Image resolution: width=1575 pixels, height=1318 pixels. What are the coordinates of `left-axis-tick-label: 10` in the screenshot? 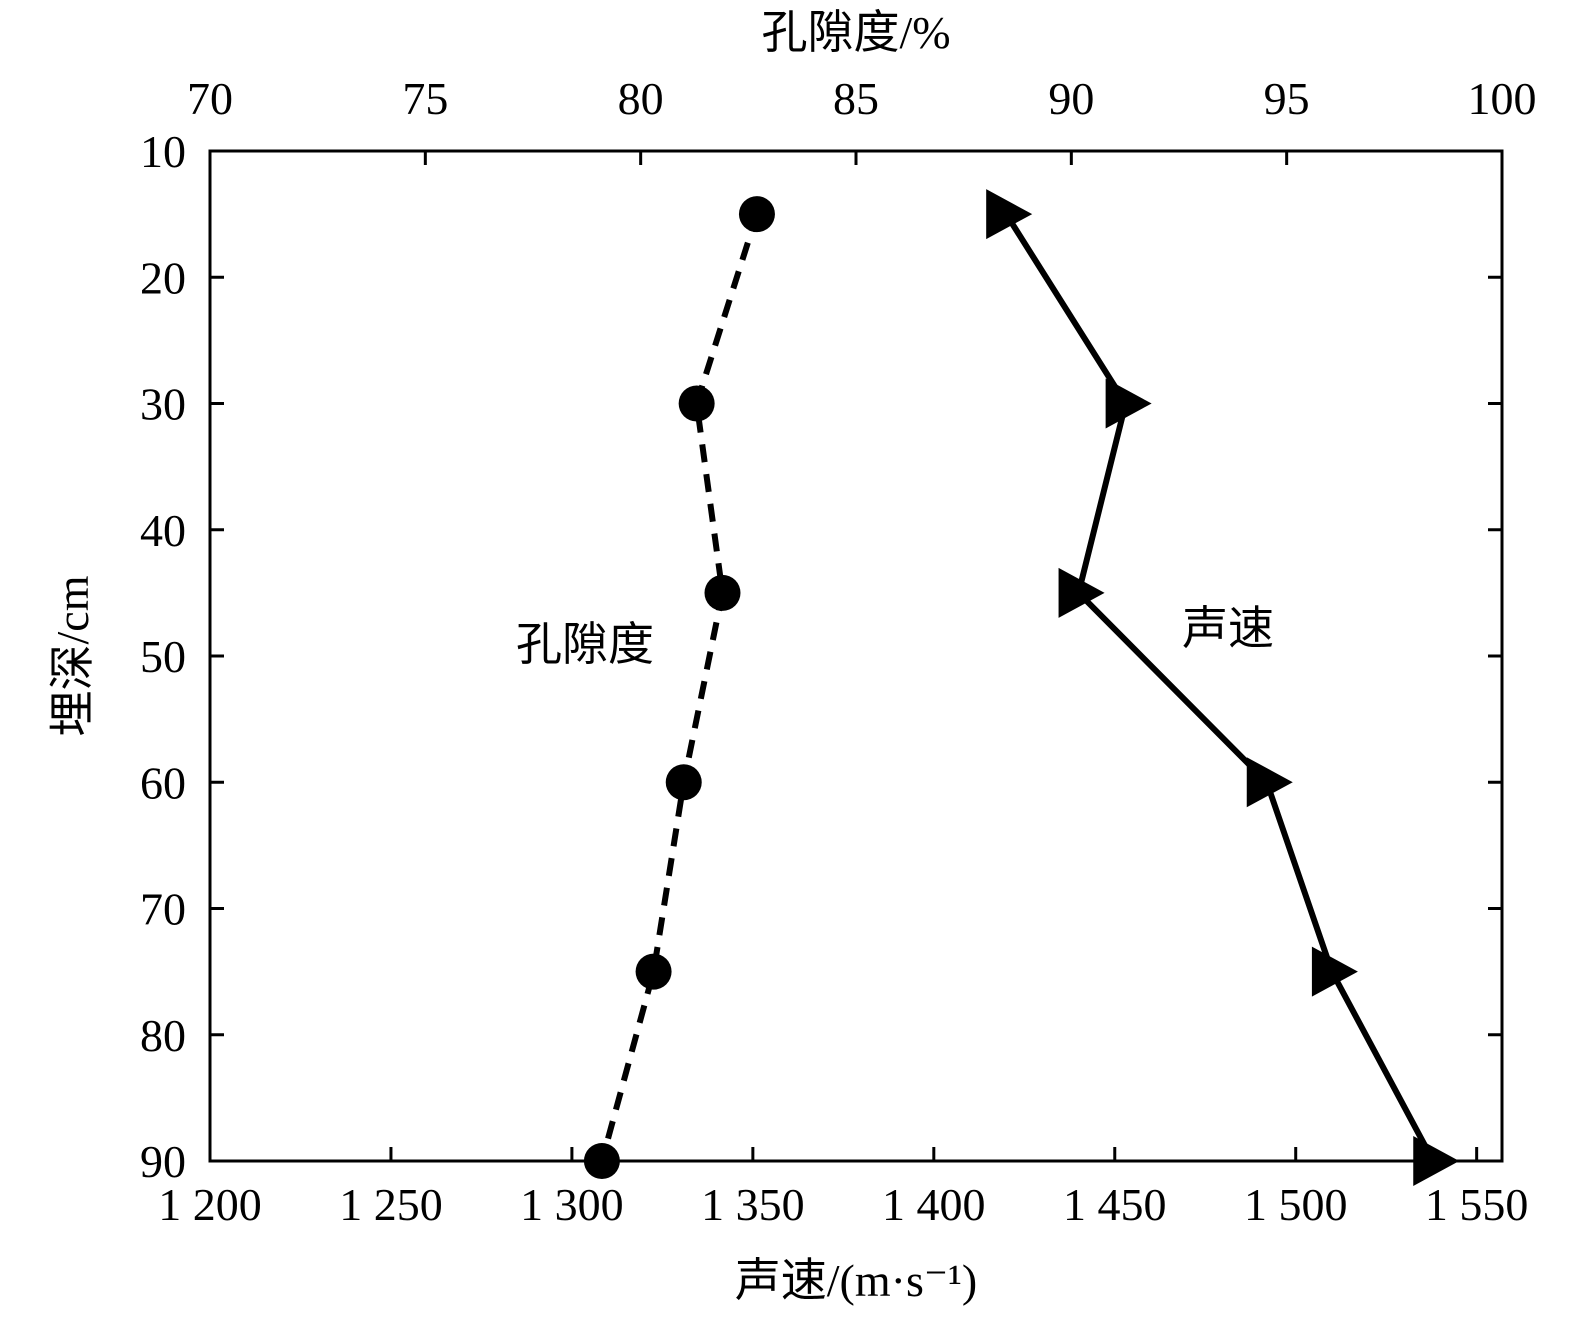 It's located at (163, 151).